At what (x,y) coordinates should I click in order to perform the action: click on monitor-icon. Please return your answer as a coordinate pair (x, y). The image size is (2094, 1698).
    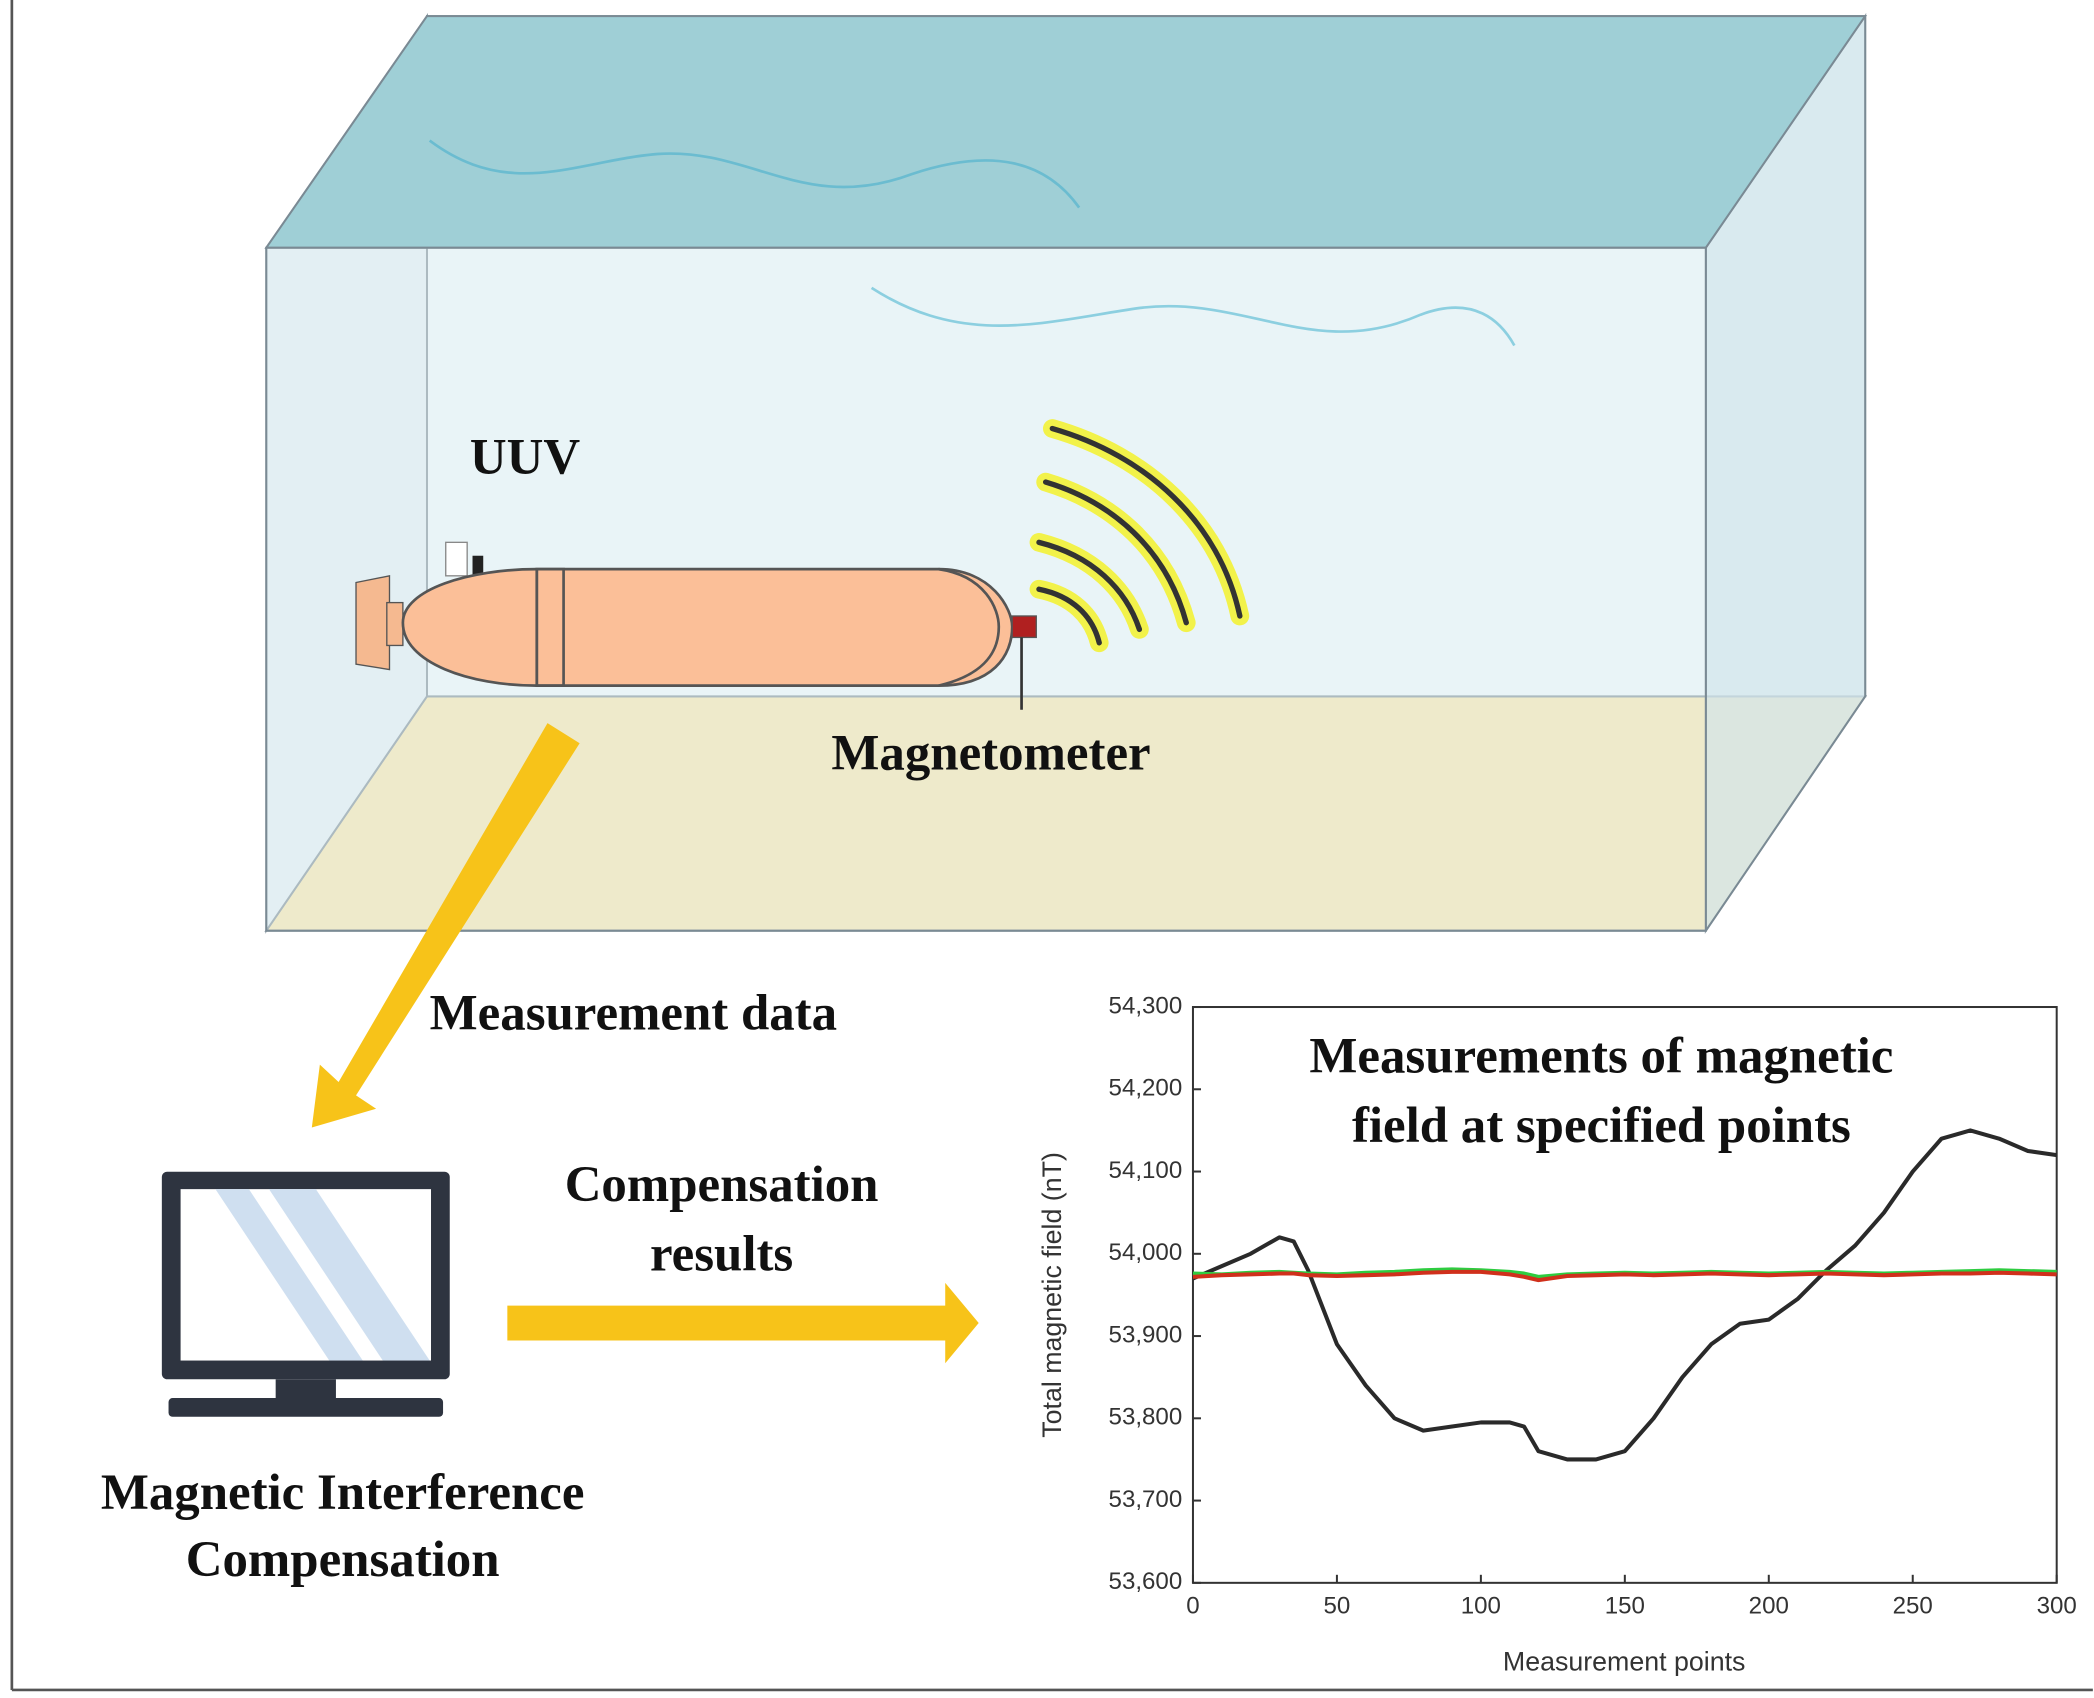
    Looking at the image, I should click on (305, 1294).